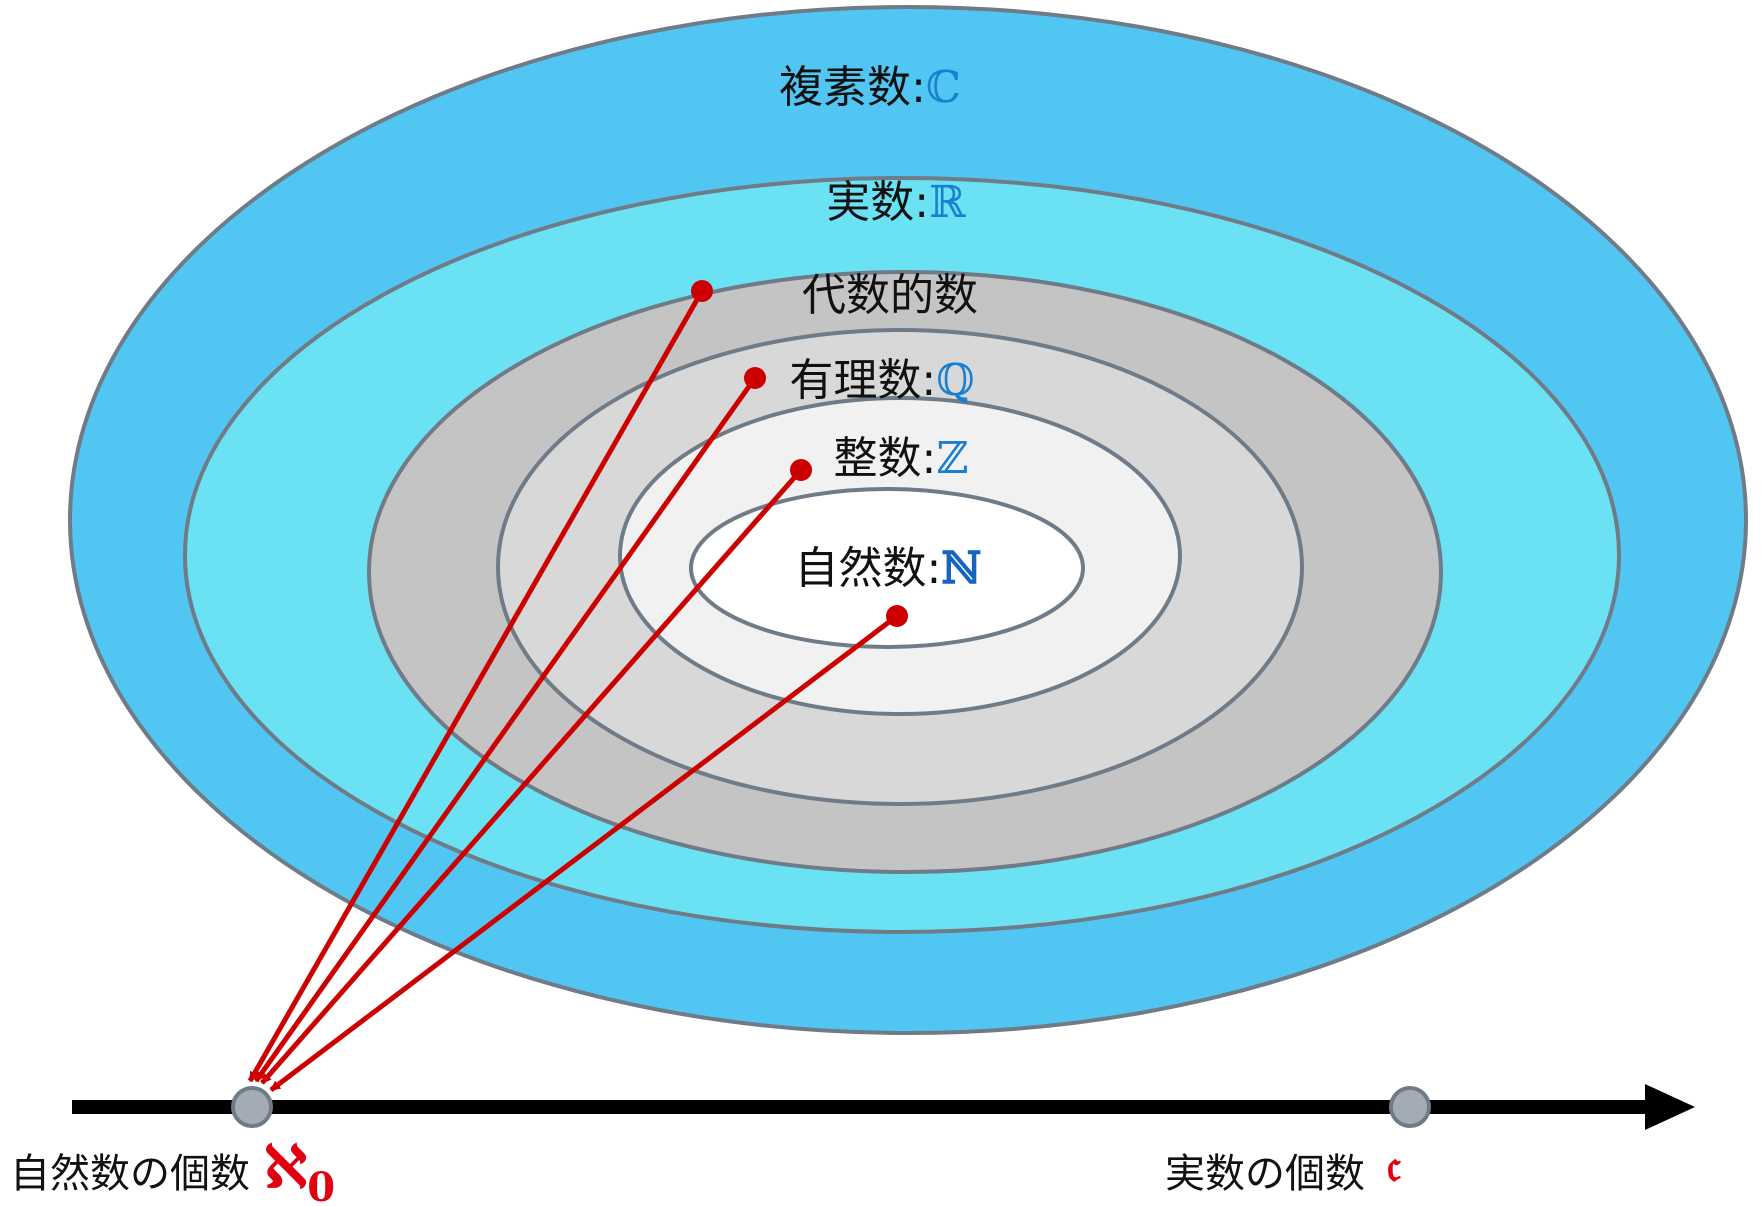 The image size is (1761, 1206). I want to click on real-set-label: 実数:ℝ, so click(896, 202).